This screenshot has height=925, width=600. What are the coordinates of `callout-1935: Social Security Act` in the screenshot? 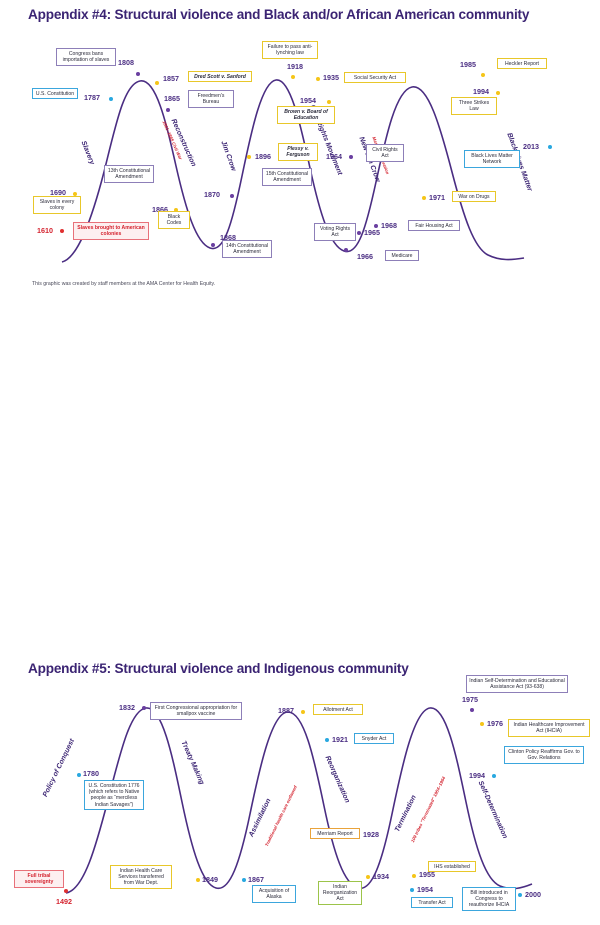 It's located at (375, 78).